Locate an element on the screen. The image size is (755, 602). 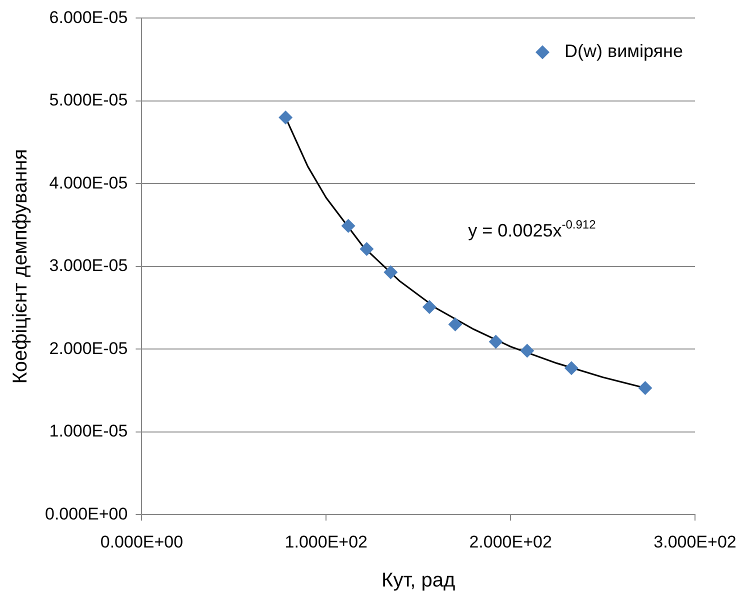
x-tick-label: 2.000E+02 is located at coordinates (510, 542).